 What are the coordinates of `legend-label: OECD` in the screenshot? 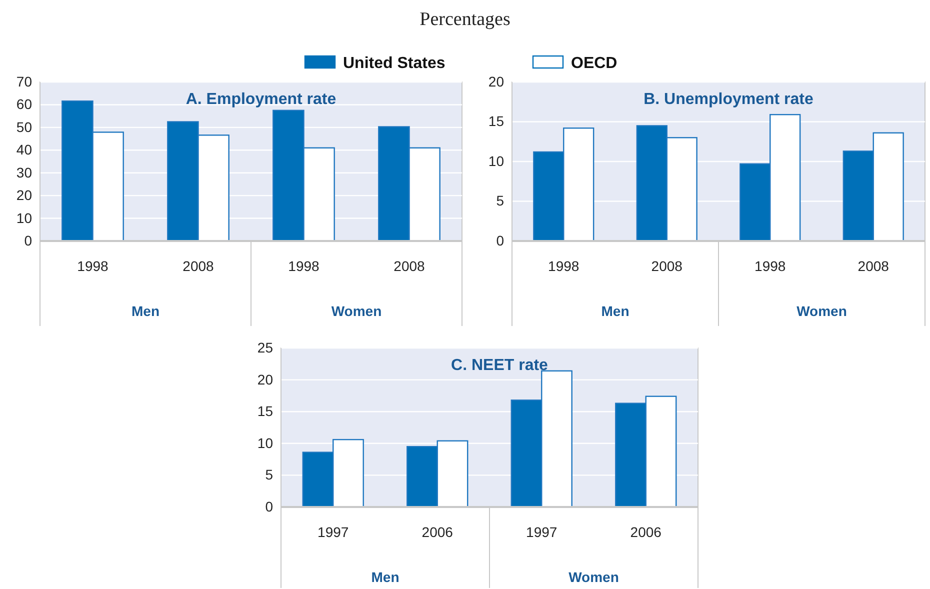 It's located at (594, 63).